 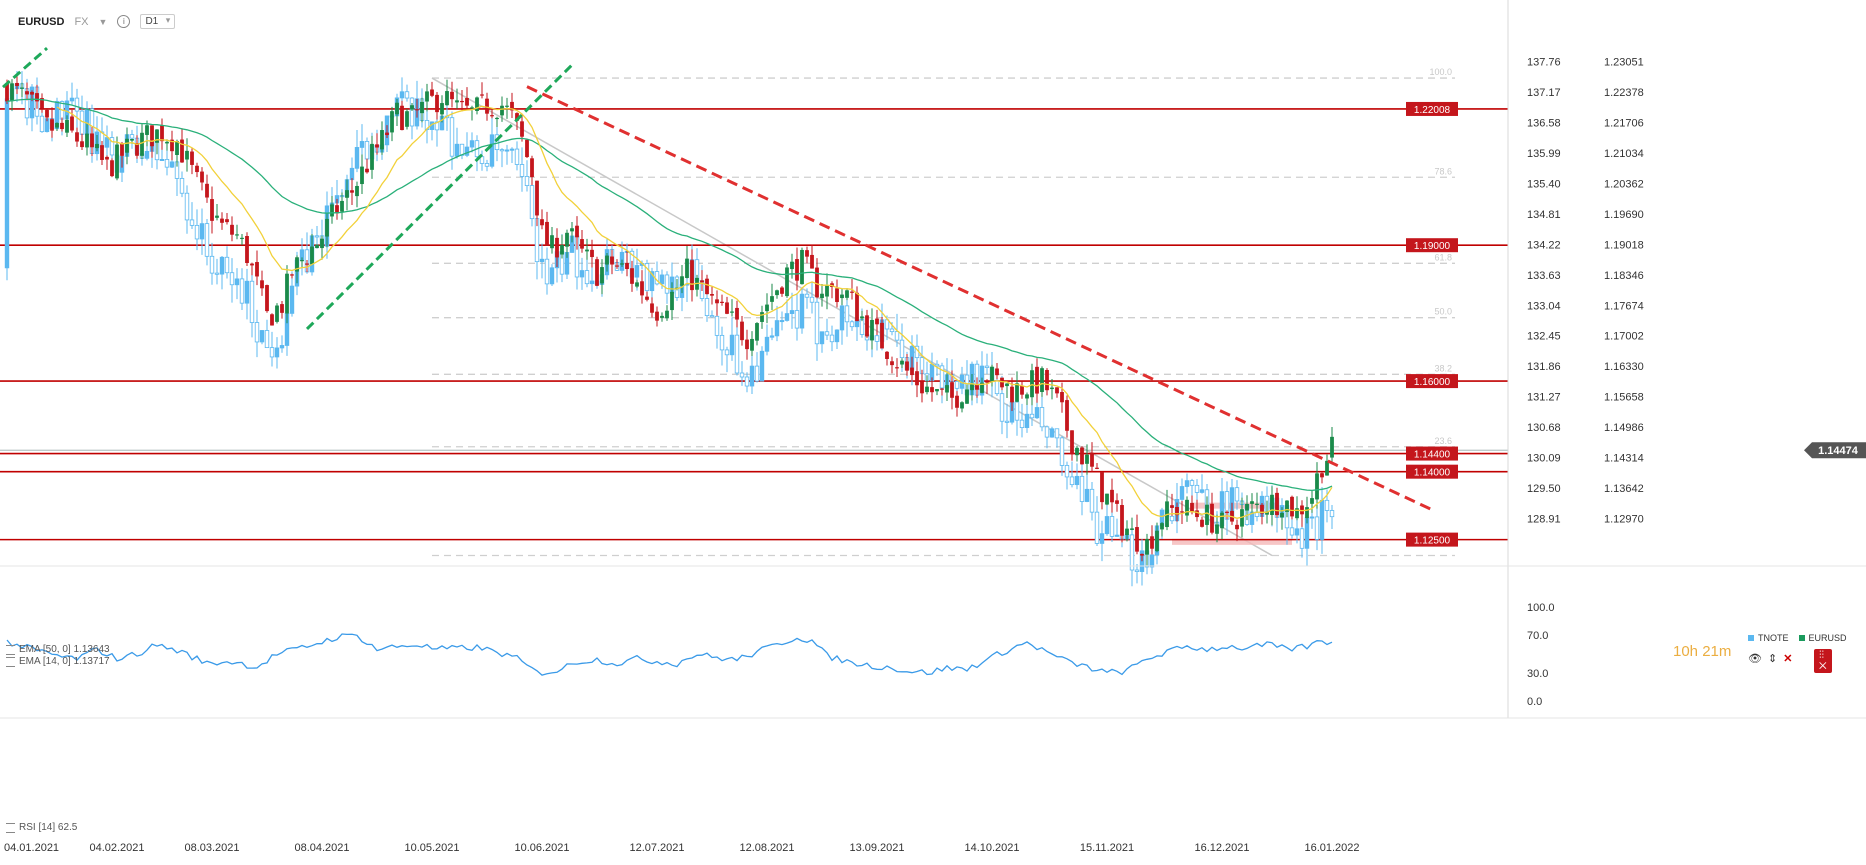 I want to click on x-tick-label: 08.03.2021, so click(x=211, y=848).